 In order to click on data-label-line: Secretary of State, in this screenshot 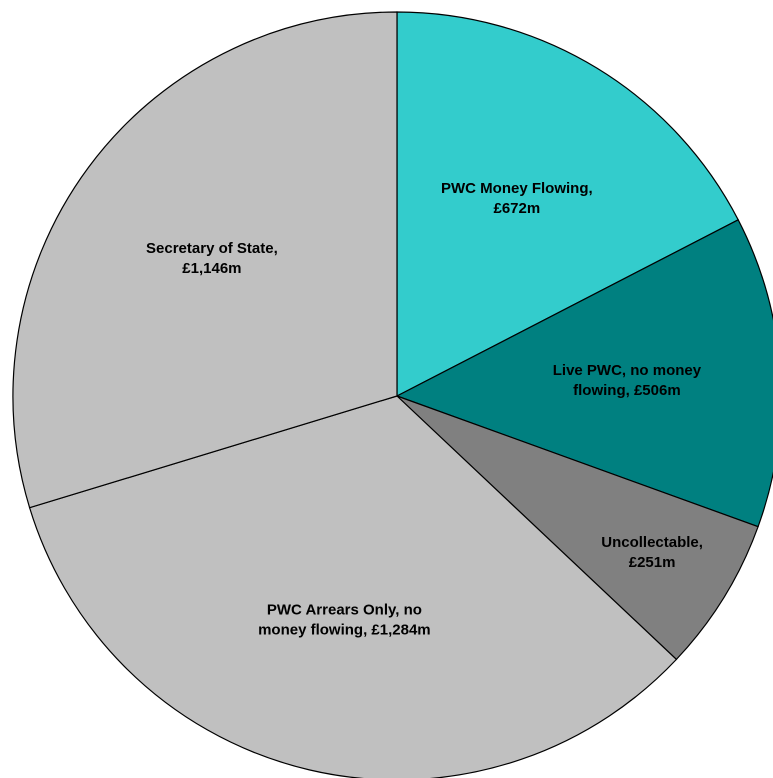, I will do `click(212, 248)`.